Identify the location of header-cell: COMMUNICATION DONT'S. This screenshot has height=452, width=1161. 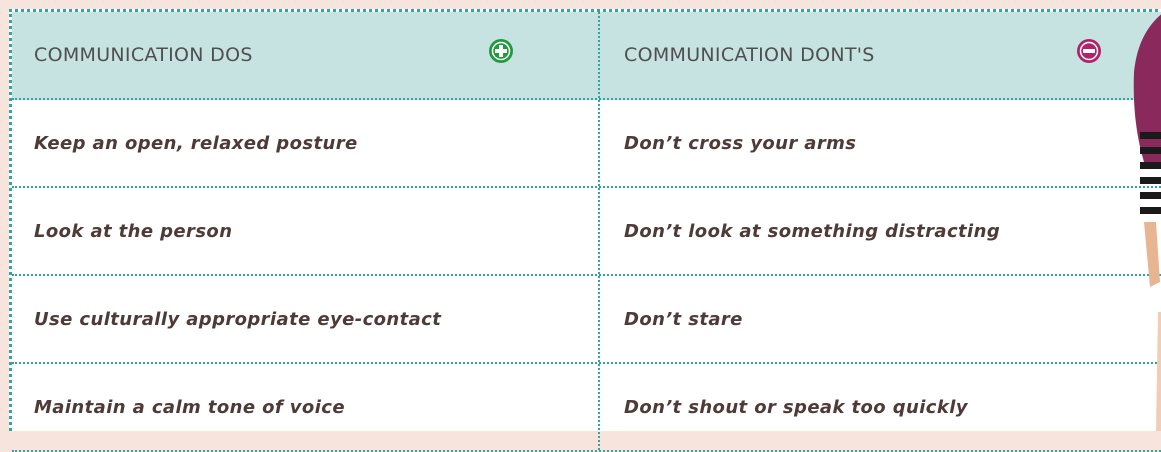
(881, 55).